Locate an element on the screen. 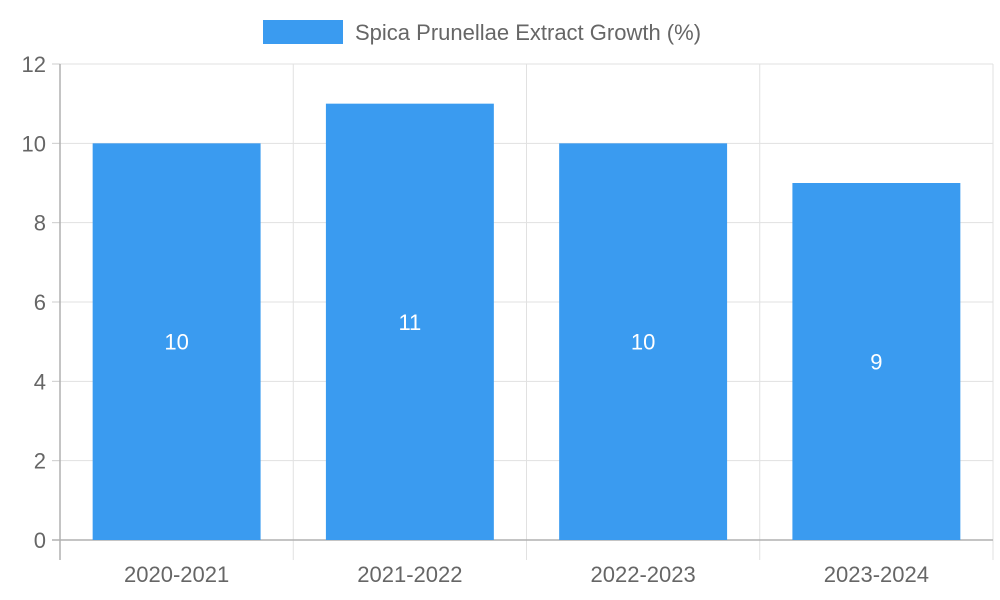  bar-value-label: 11 is located at coordinates (409, 322).